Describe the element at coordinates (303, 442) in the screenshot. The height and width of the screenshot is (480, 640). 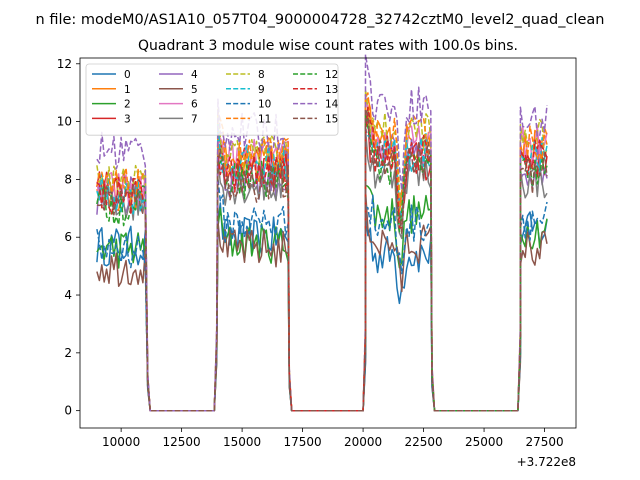
I see `x-tick-label: 17500` at that location.